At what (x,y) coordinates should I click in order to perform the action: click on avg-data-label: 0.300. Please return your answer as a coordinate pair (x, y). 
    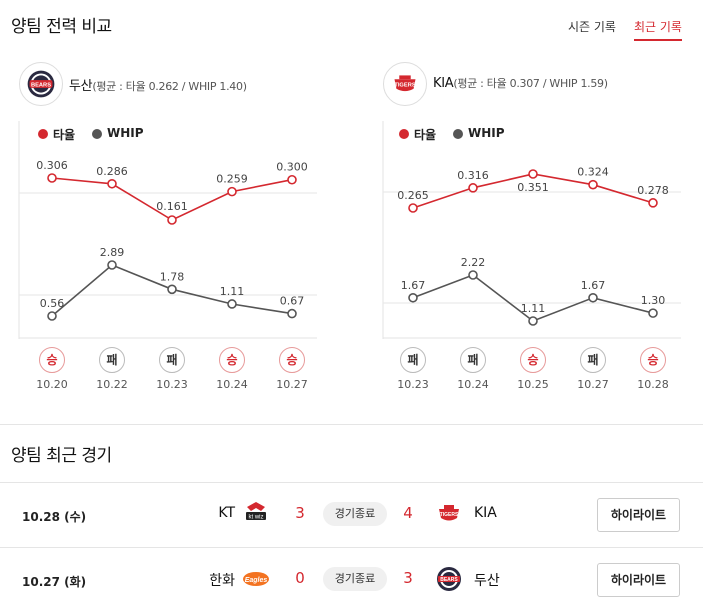
    Looking at the image, I should click on (292, 167).